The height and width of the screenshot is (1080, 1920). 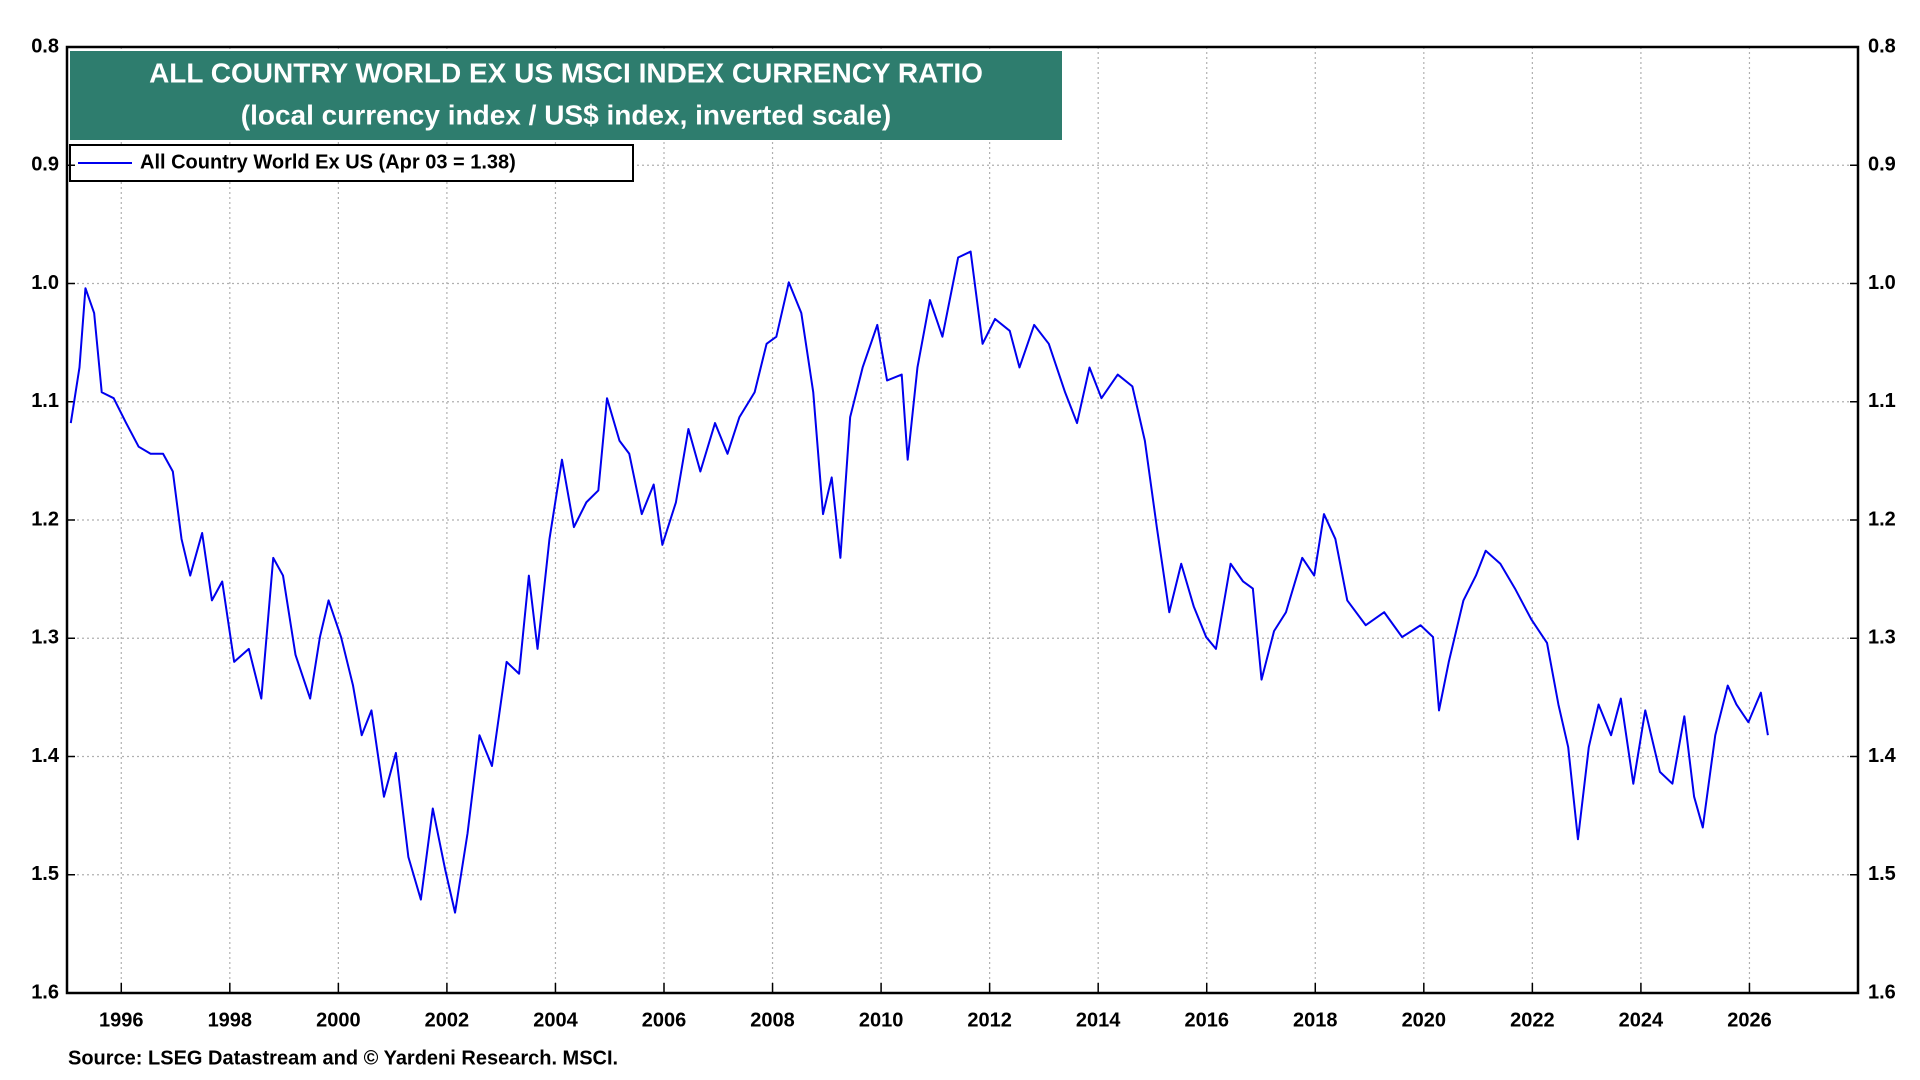 What do you see at coordinates (45, 638) in the screenshot?
I see `y-tick-label: 1.3` at bounding box center [45, 638].